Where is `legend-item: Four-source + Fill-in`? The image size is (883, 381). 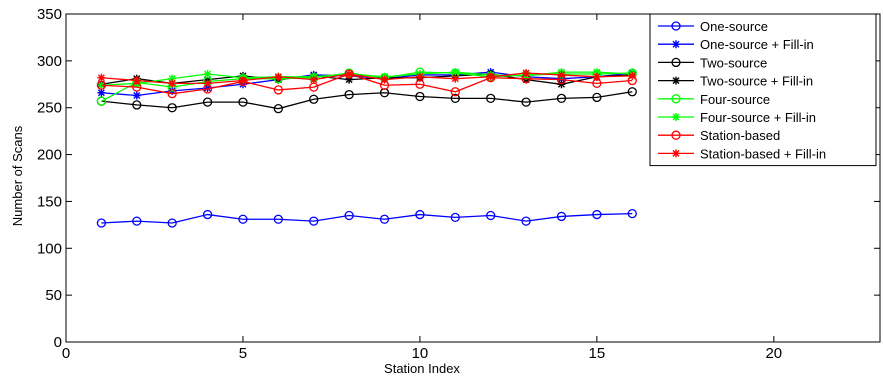 legend-item: Four-source + Fill-in is located at coordinates (737, 117).